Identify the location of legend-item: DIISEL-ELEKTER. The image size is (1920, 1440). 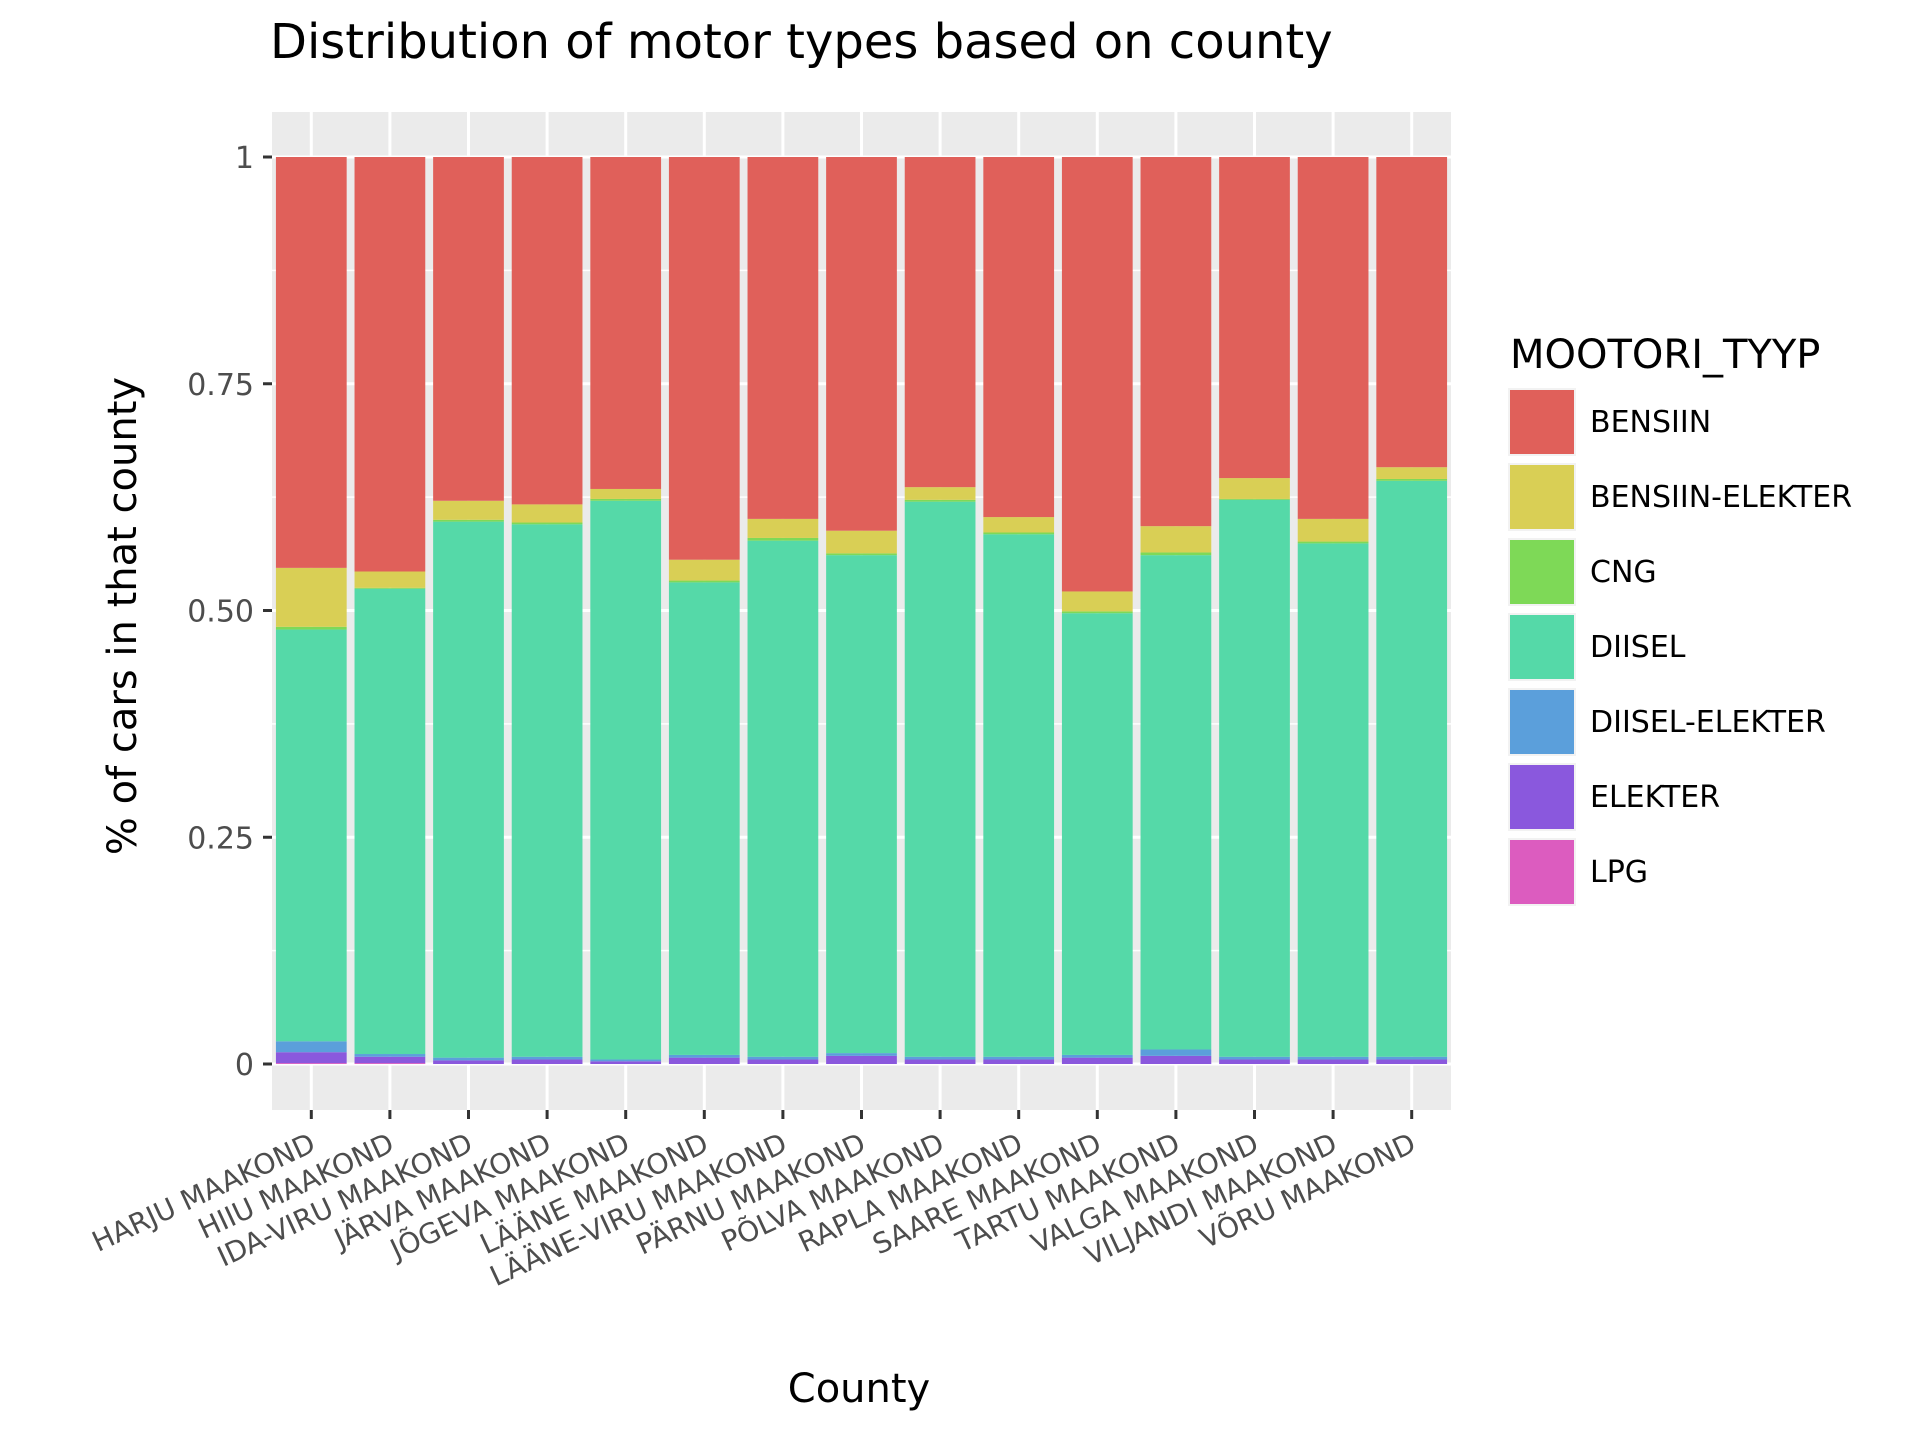
(1667, 722).